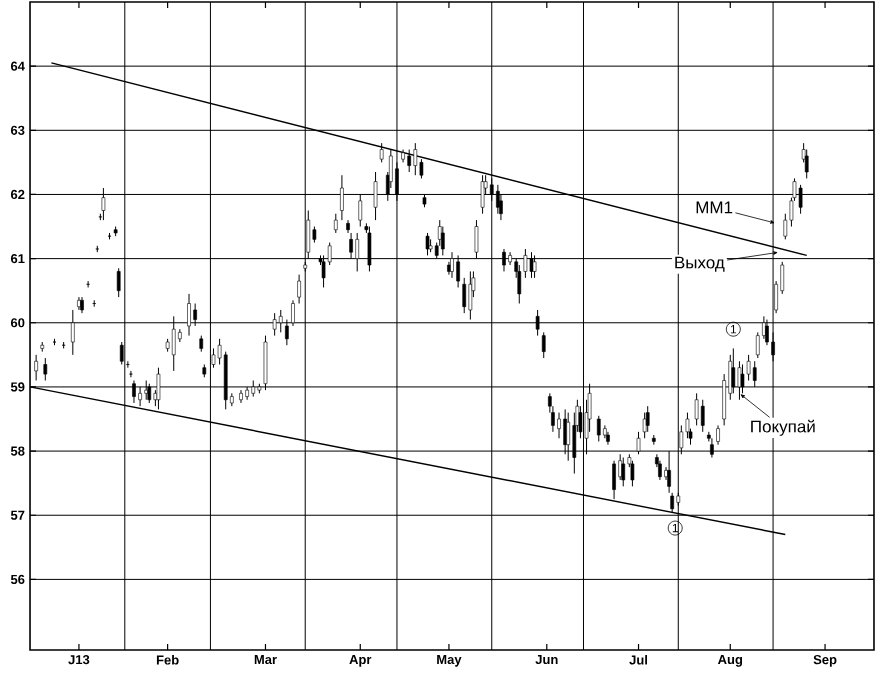 Image resolution: width=880 pixels, height=674 pixels. Describe the element at coordinates (700, 264) in the screenshot. I see `annotation: Выход` at that location.